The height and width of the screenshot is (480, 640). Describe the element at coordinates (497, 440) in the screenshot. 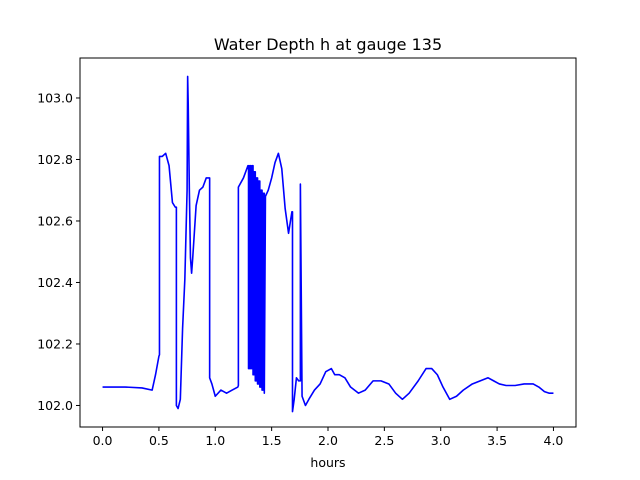

I see `x-tick-label: 3.5` at that location.